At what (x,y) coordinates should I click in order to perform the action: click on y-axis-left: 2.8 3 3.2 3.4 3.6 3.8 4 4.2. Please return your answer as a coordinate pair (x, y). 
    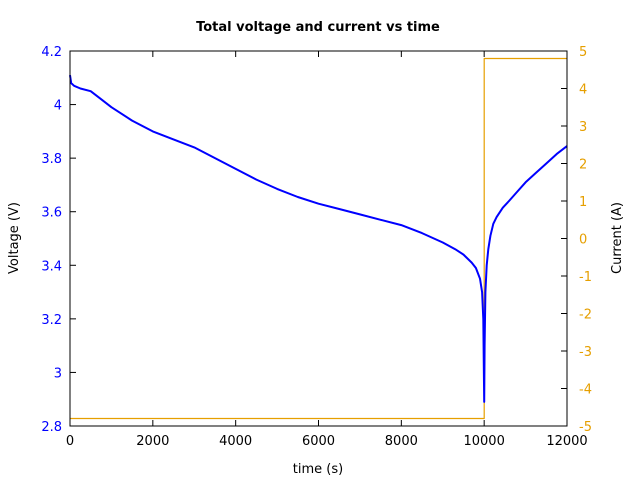
    Looking at the image, I should click on (58, 240).